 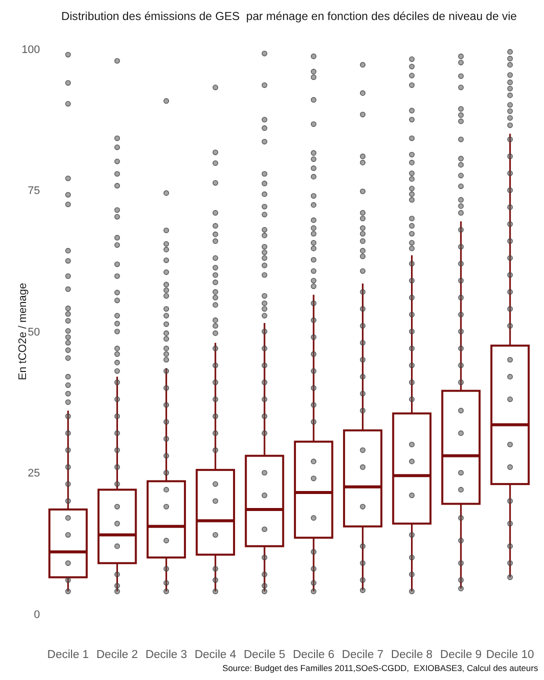 I want to click on x-tick-label: Decile 9, so click(x=461, y=655).